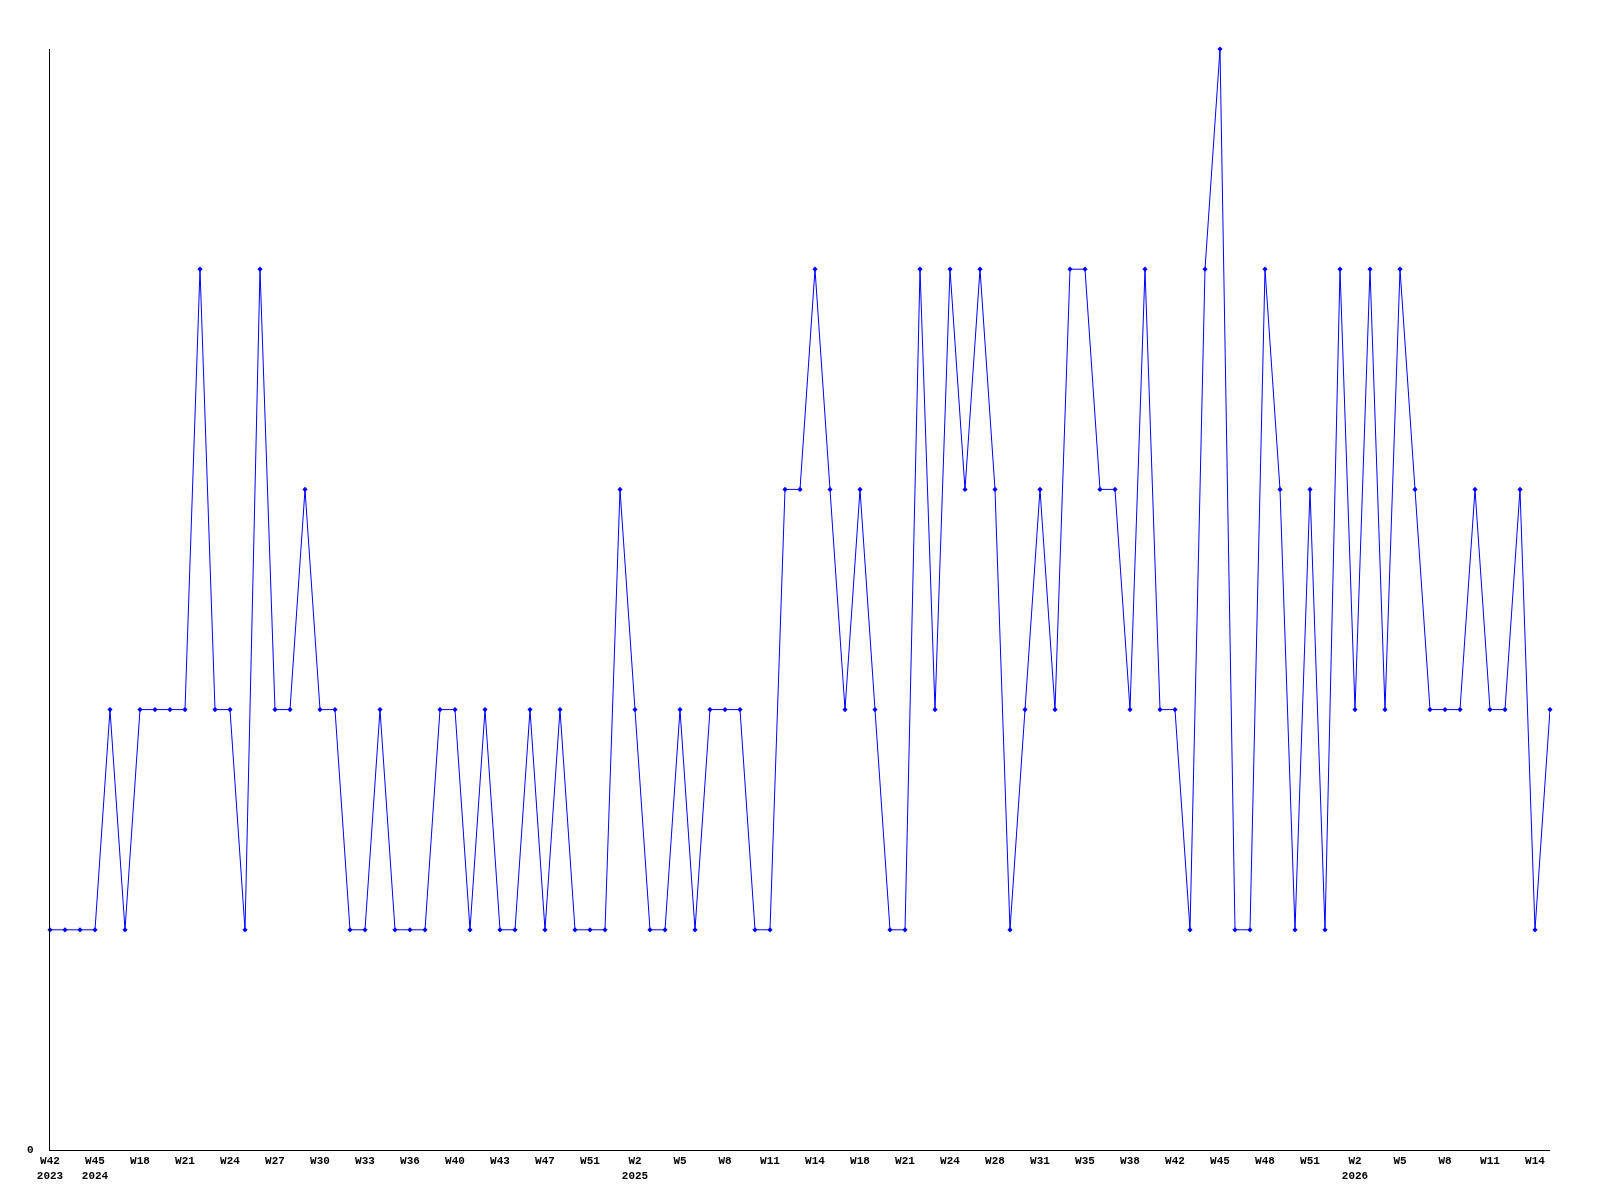 The width and height of the screenshot is (1600, 1200). What do you see at coordinates (545, 1161) in the screenshot?
I see `x-tick-label: W47` at bounding box center [545, 1161].